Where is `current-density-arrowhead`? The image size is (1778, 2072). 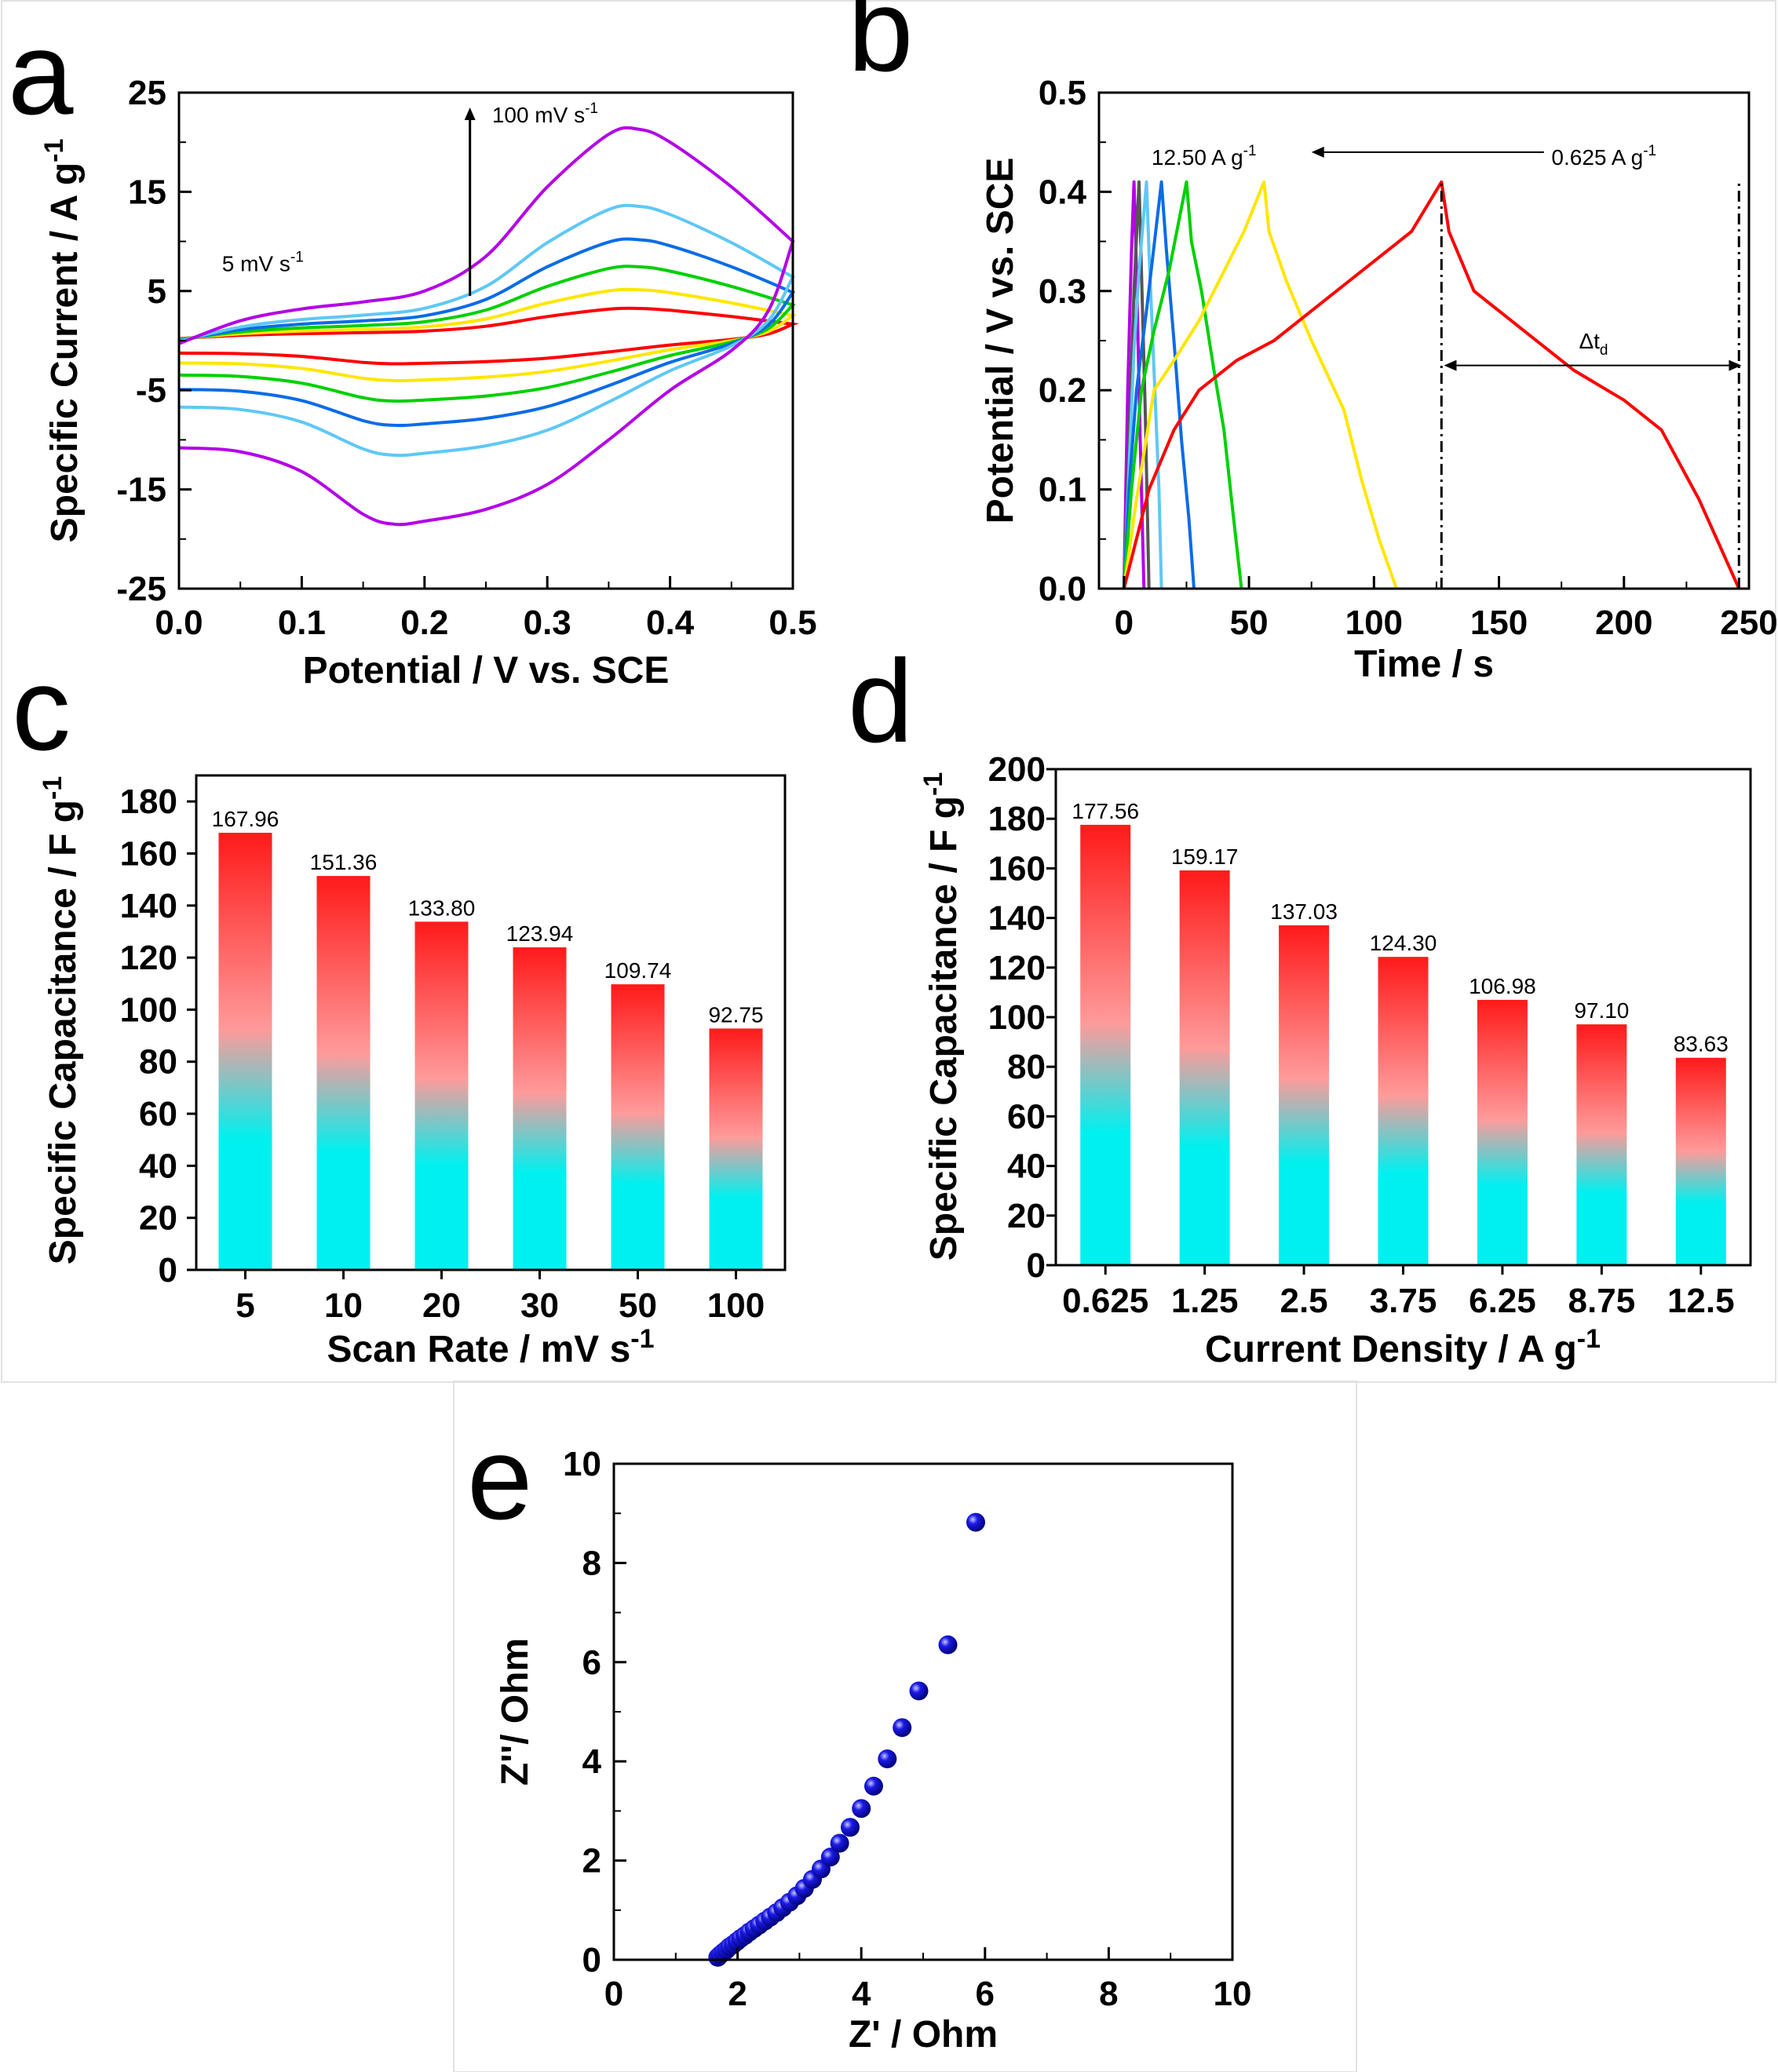
current-density-arrowhead is located at coordinates (1317, 152).